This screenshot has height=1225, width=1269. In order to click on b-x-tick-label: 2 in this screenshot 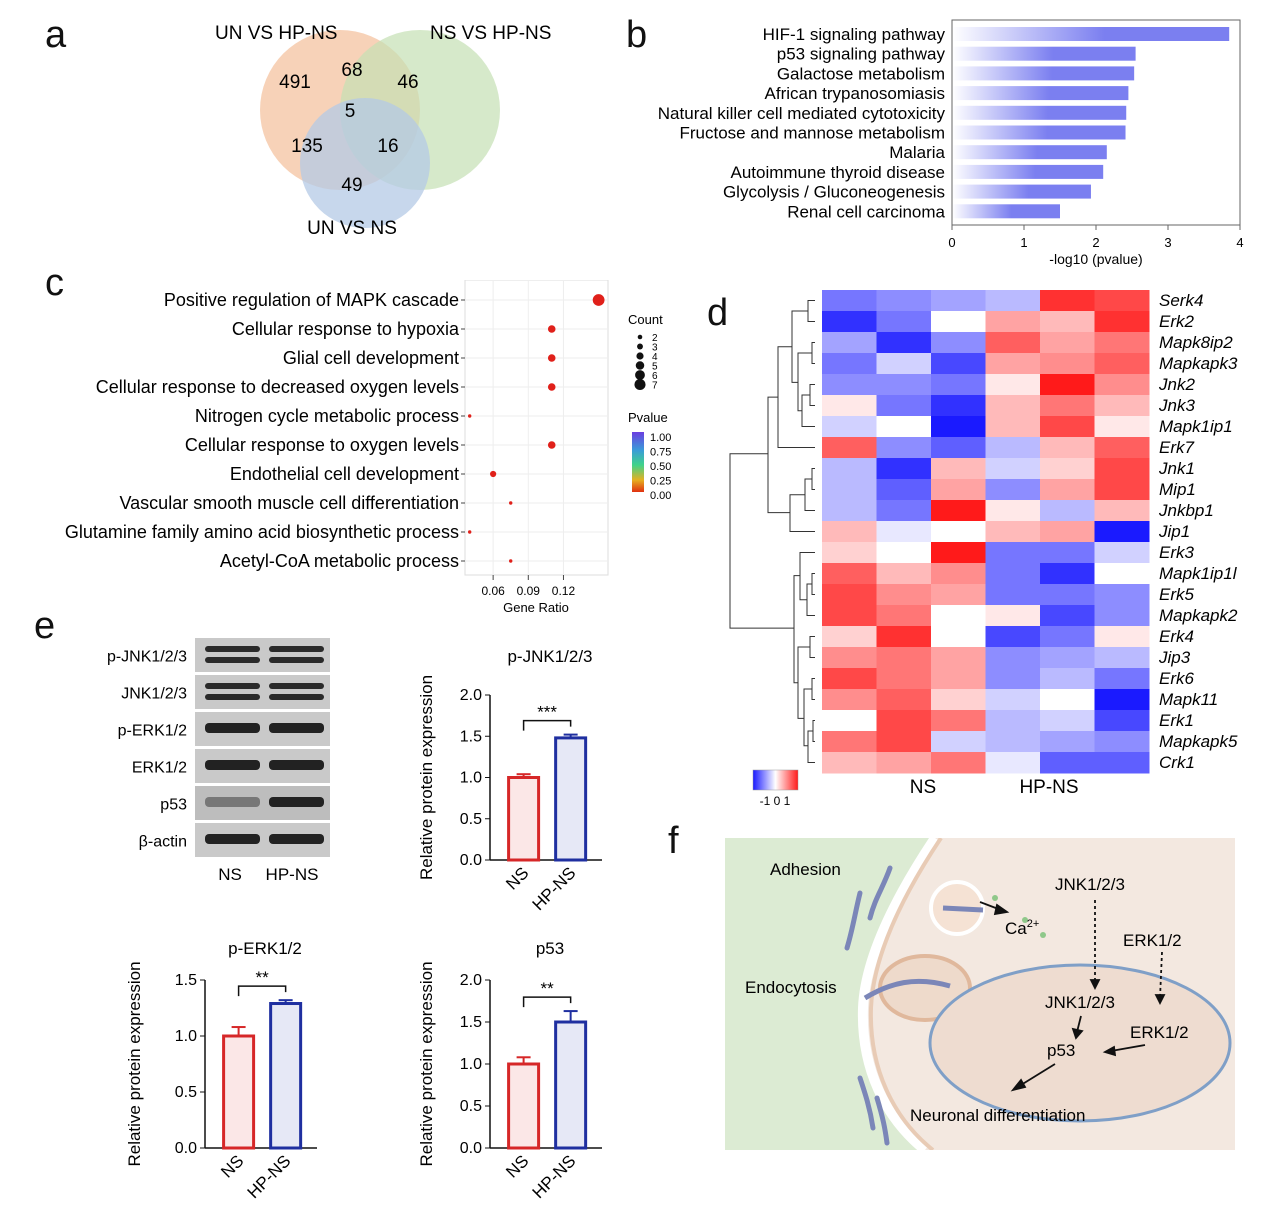, I will do `click(1095, 242)`.